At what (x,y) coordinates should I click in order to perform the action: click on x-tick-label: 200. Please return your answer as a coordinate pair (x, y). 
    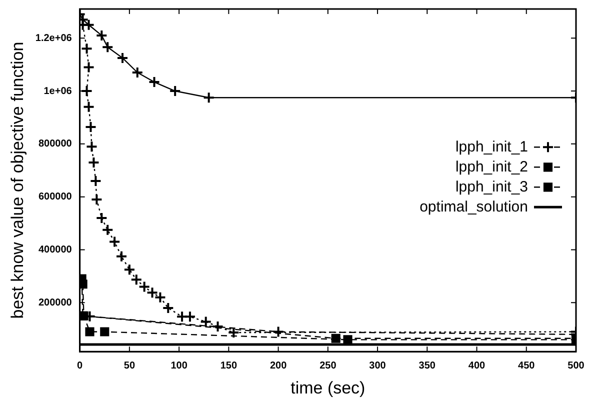
    Looking at the image, I should click on (279, 366).